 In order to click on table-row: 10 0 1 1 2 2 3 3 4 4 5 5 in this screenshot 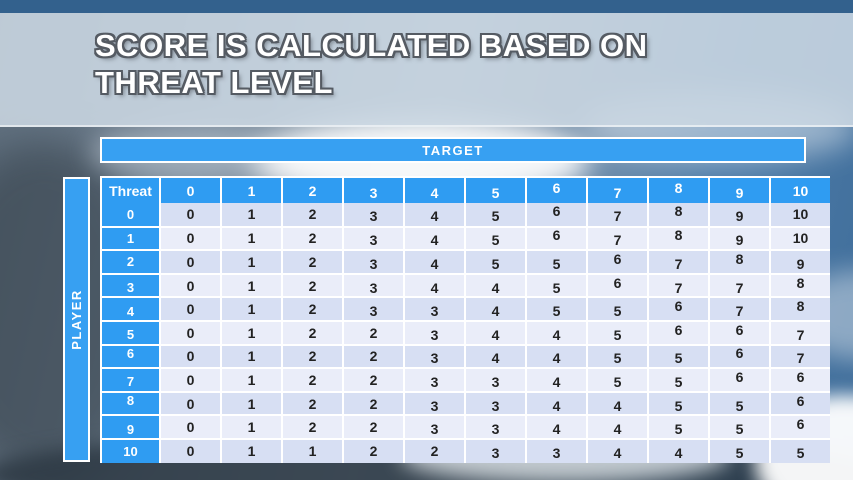, I will do `click(465, 450)`.